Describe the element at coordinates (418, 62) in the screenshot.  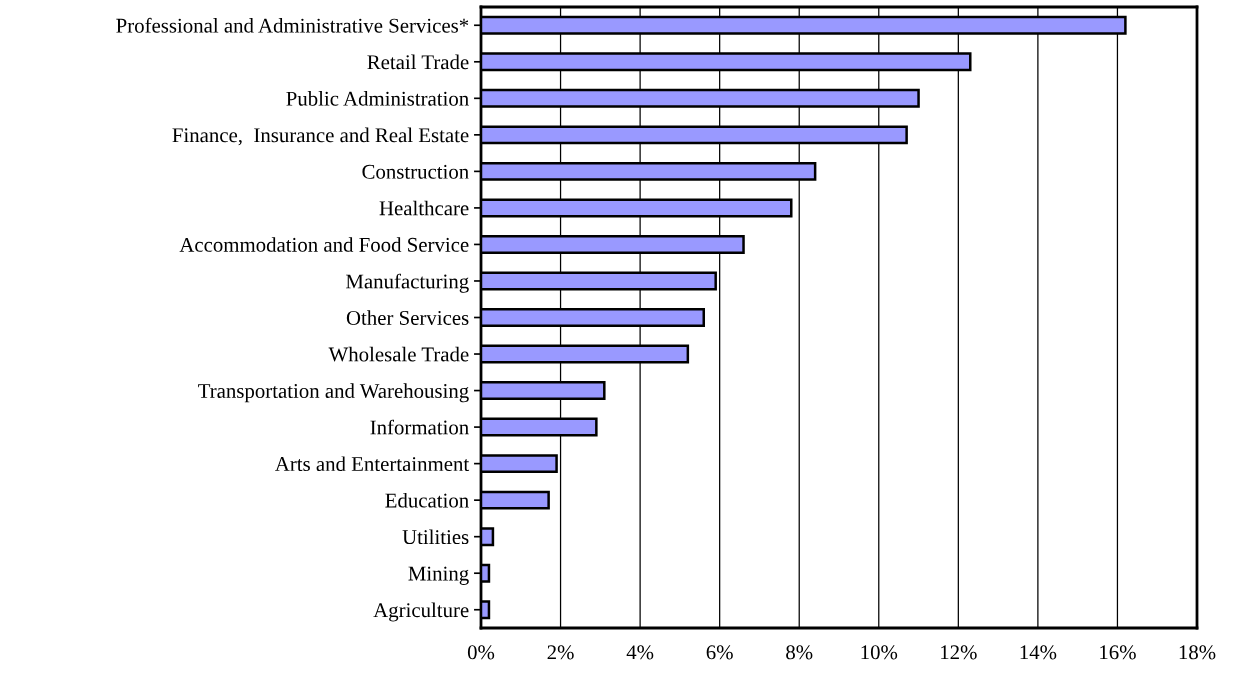
I see `y-tick-label: Retail Trade` at that location.